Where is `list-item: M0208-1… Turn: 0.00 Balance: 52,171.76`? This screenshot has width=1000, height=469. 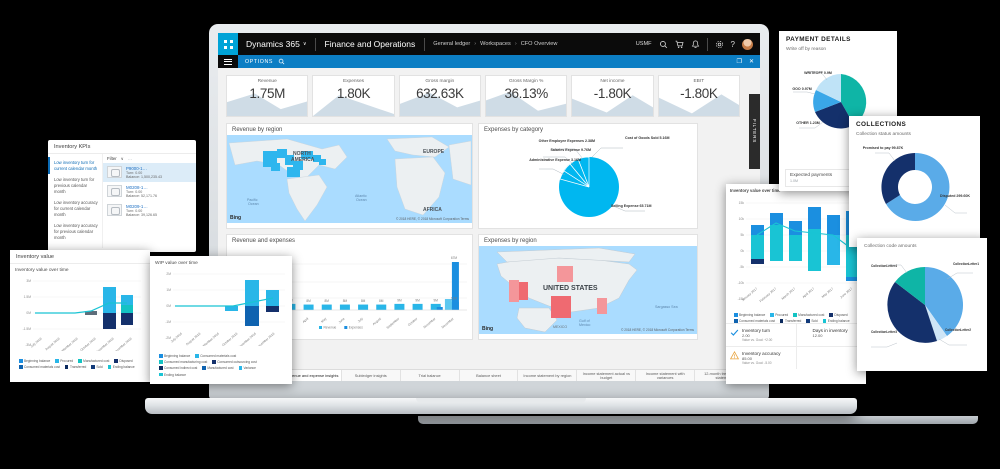
list-item: M0208-1… Turn: 0.00 Balance: 52,171.76 is located at coordinates (149, 191).